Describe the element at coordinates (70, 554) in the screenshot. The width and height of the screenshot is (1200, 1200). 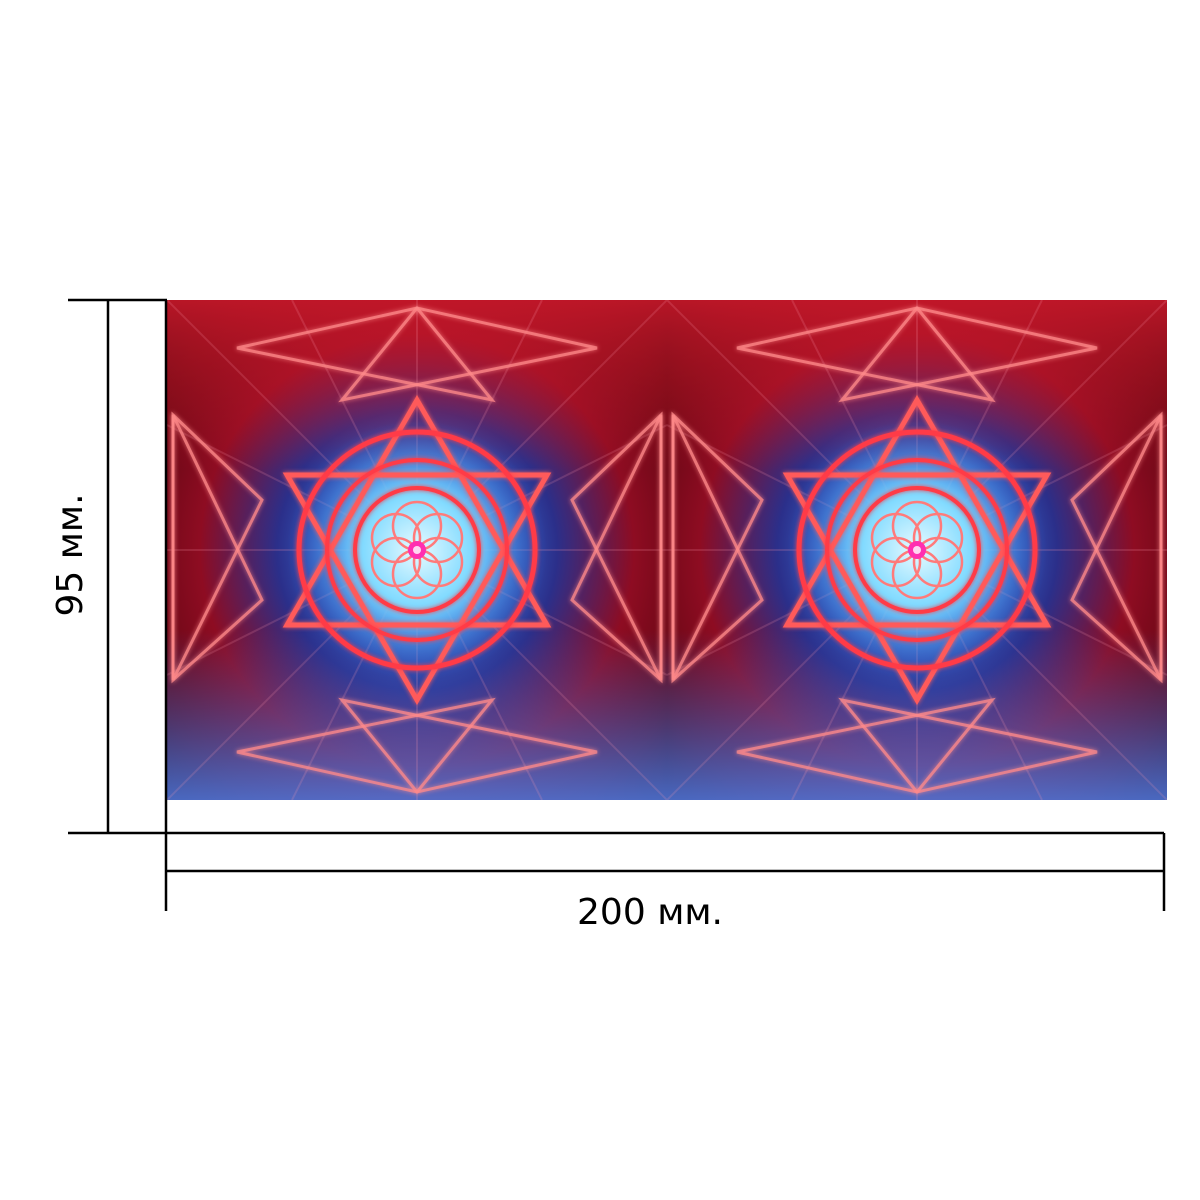
I see `height-label: 95 мм.` at that location.